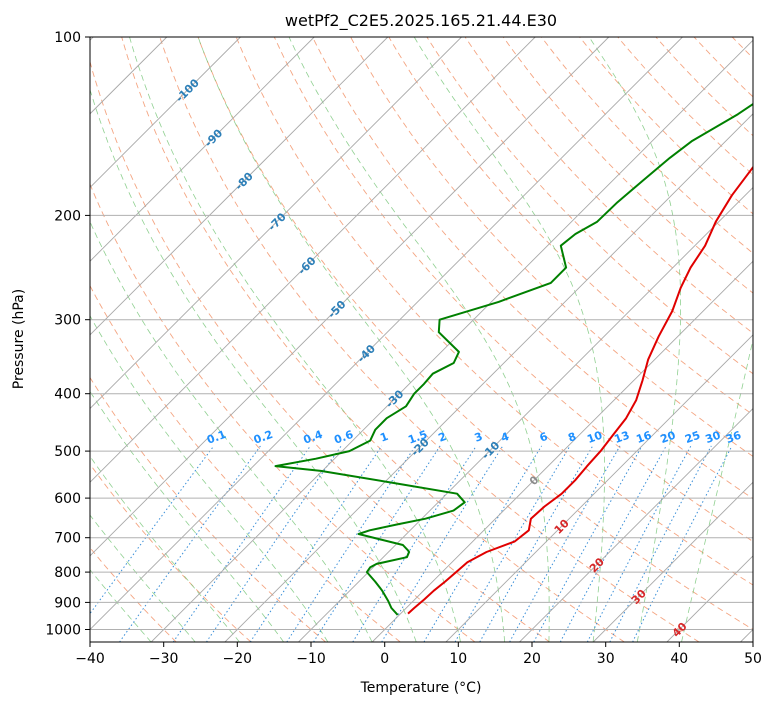  I want to click on y-tick-label: 400, so click(67, 395).